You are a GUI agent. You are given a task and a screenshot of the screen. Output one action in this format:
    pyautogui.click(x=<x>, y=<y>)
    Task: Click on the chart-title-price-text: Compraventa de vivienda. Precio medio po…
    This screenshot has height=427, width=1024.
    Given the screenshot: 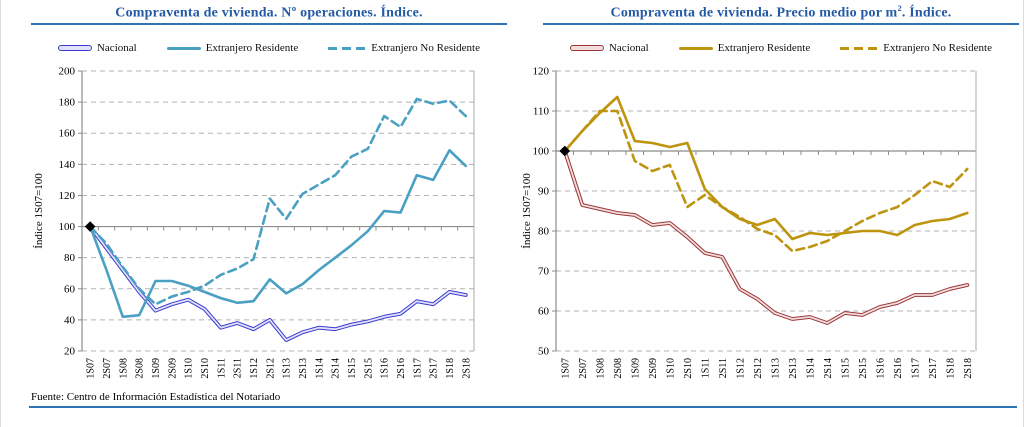 What is the action you would take?
    pyautogui.click(x=754, y=13)
    